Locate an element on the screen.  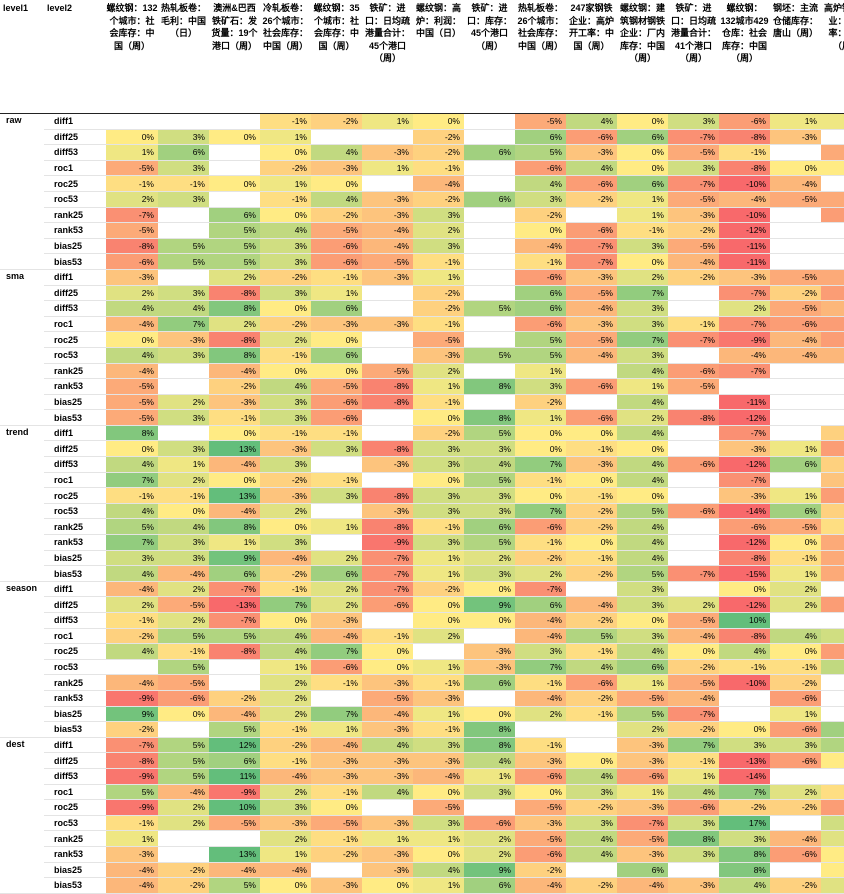
level2-label: rank53 is located at coordinates (75, 542).